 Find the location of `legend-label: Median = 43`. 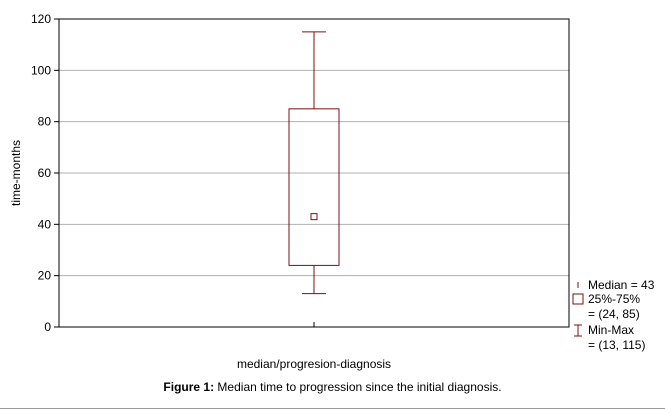

legend-label: Median = 43 is located at coordinates (621, 285).